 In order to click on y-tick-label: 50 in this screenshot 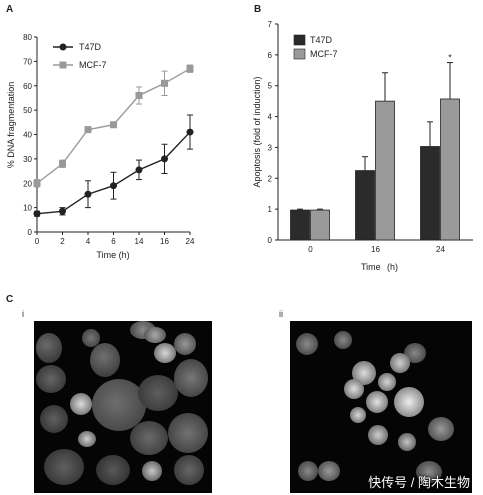, I will do `click(27, 110)`.